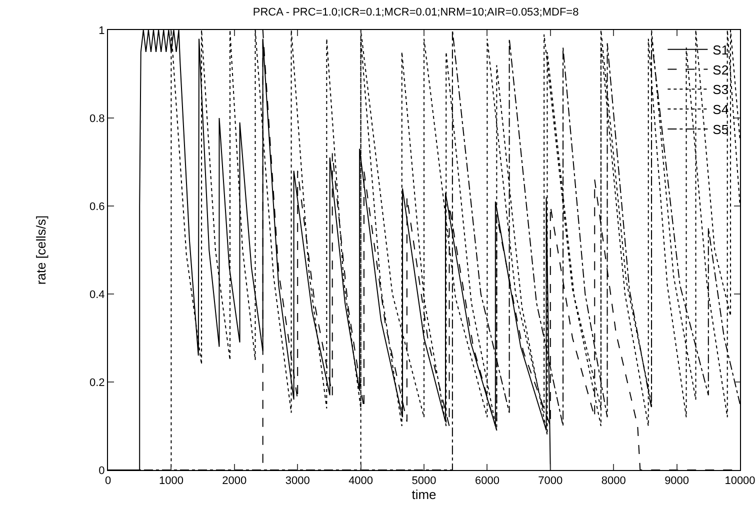 This screenshot has width=756, height=510. I want to click on x-tick-label: 10000, so click(740, 481).